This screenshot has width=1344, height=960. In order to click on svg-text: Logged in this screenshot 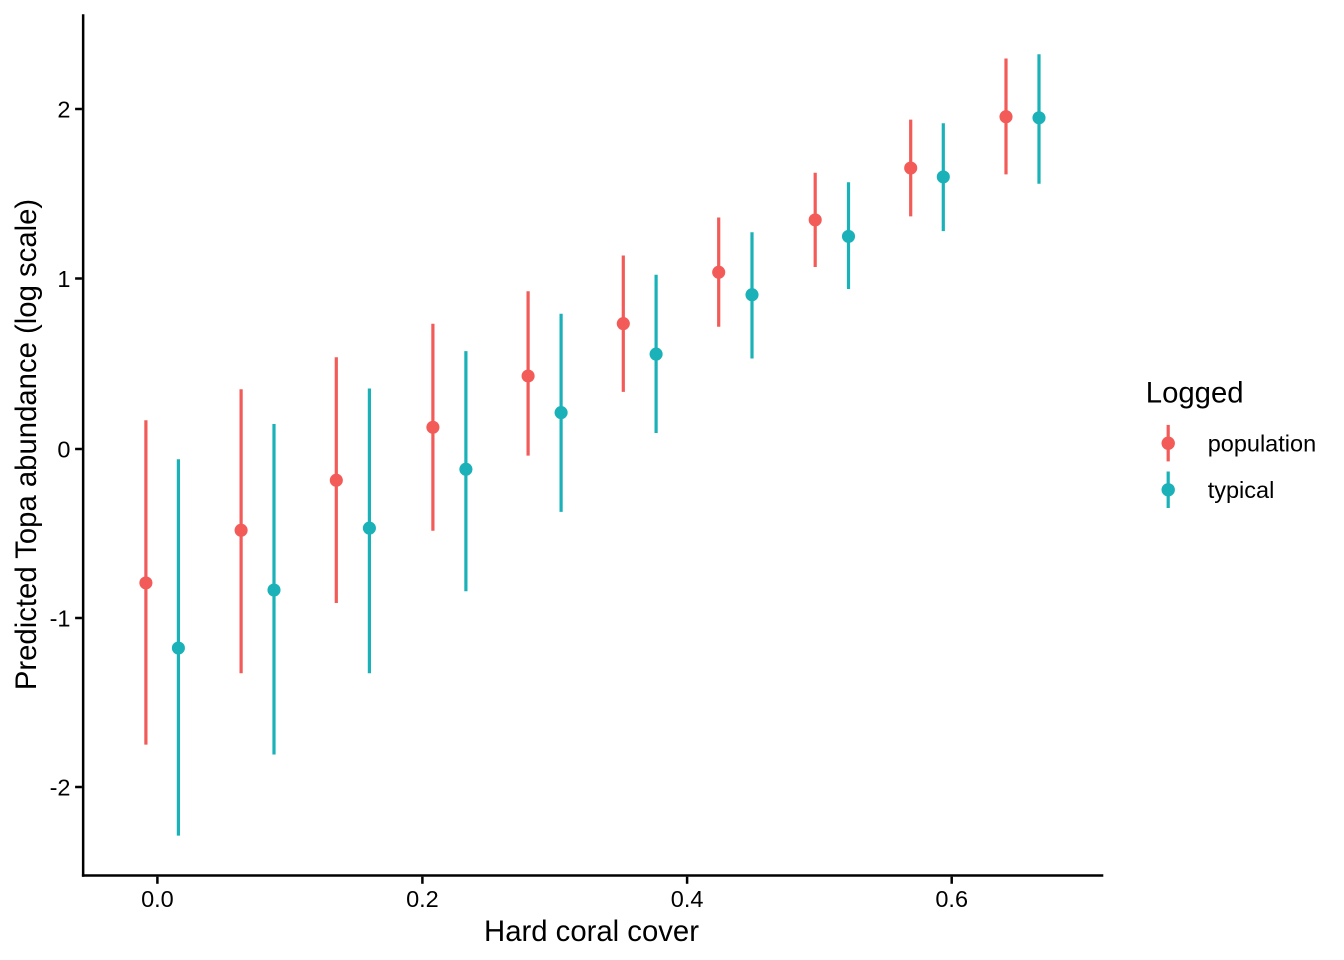, I will do `click(1195, 393)`.